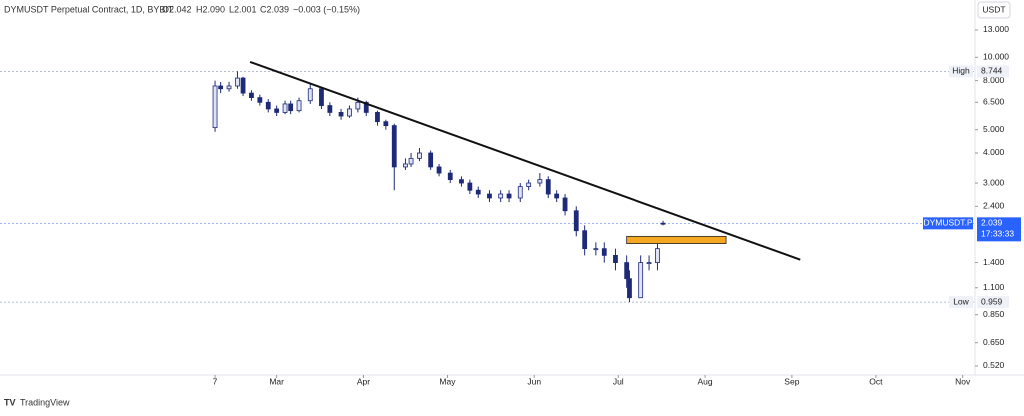 Image resolution: width=1024 pixels, height=416 pixels. What do you see at coordinates (177, 9) in the screenshot?
I see `ohlc-open: O2.042` at bounding box center [177, 9].